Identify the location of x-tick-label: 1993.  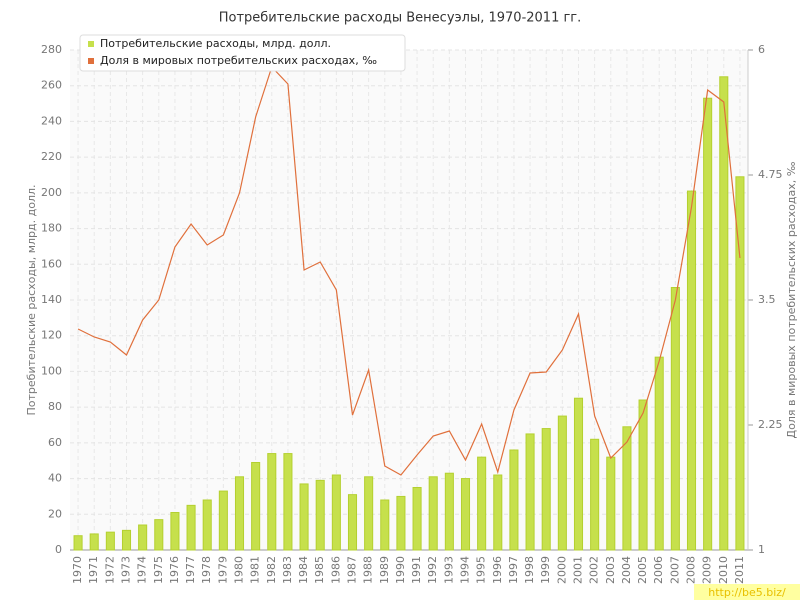
(448, 570).